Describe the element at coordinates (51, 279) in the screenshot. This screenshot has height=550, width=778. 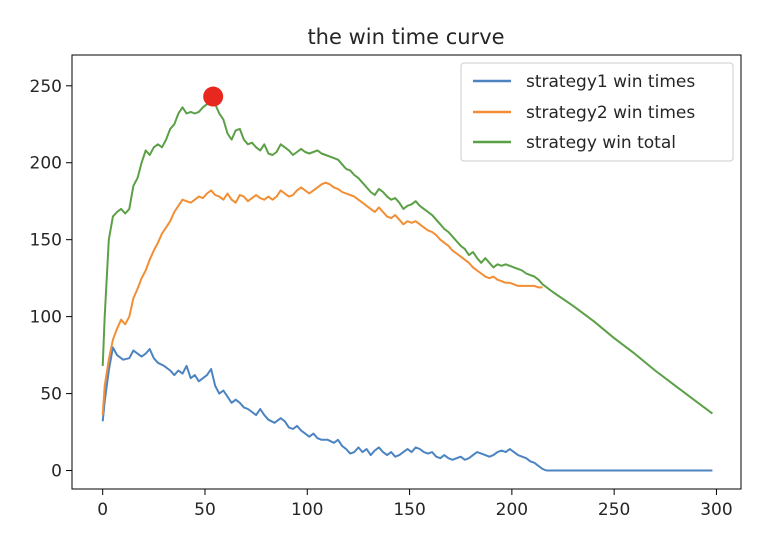
I see `y-axis: 0 50 100 150 200 250` at that location.